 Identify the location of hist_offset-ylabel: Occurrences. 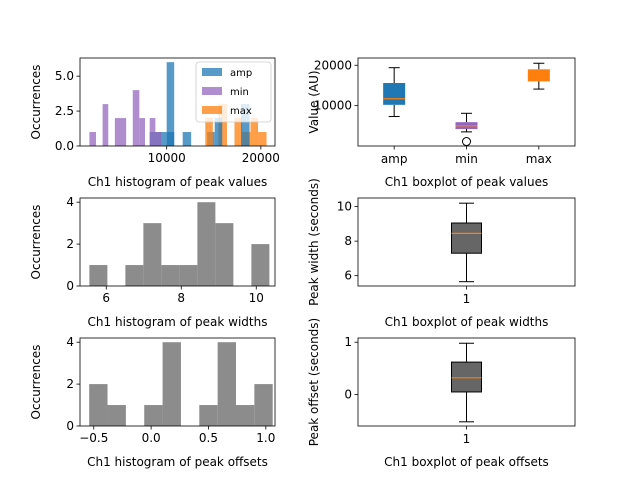
(36, 382).